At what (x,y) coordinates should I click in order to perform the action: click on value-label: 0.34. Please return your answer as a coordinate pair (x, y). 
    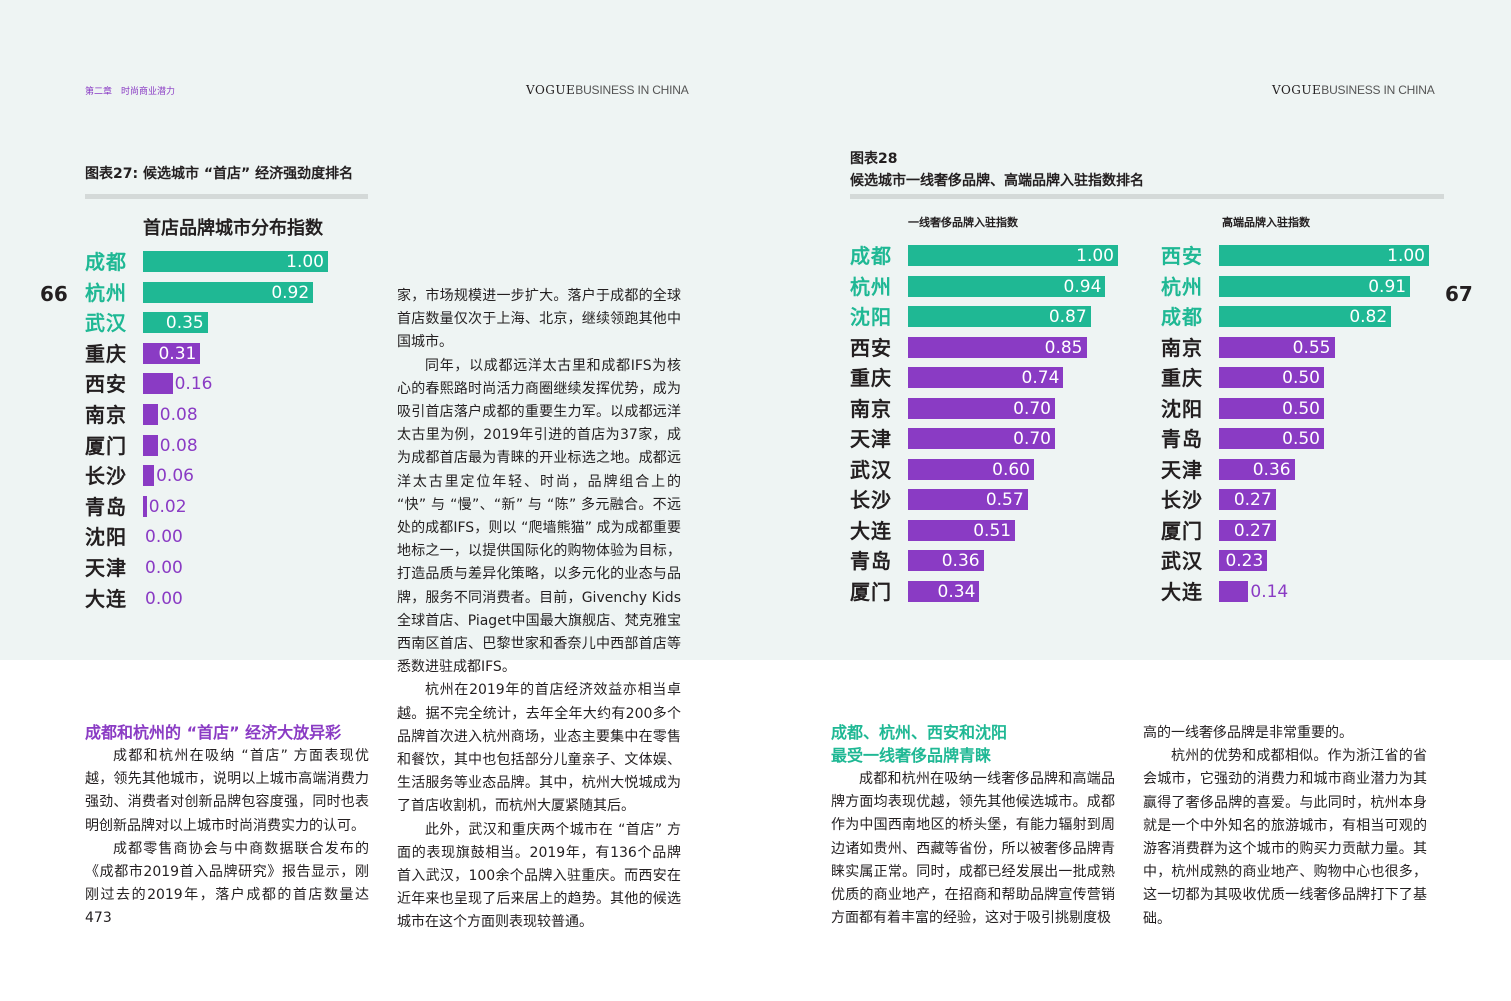
    Looking at the image, I should click on (956, 591).